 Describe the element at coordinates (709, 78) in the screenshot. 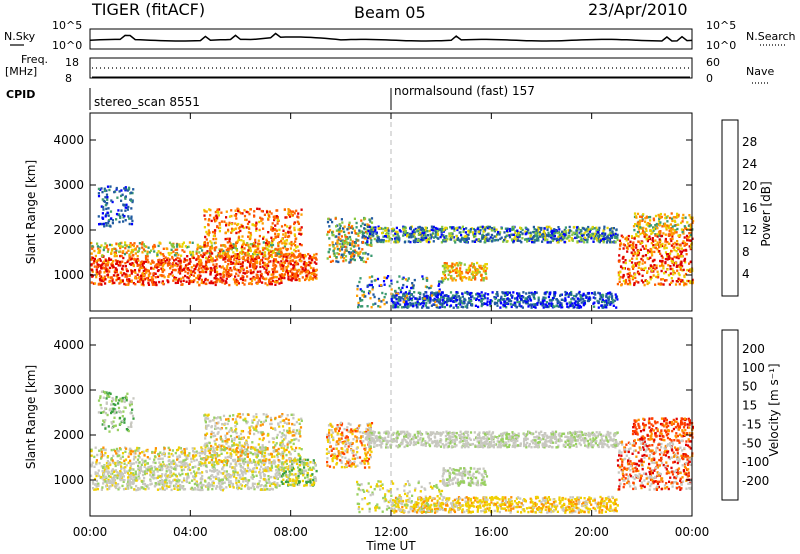

I see `nave-tick-bottom: 0` at that location.